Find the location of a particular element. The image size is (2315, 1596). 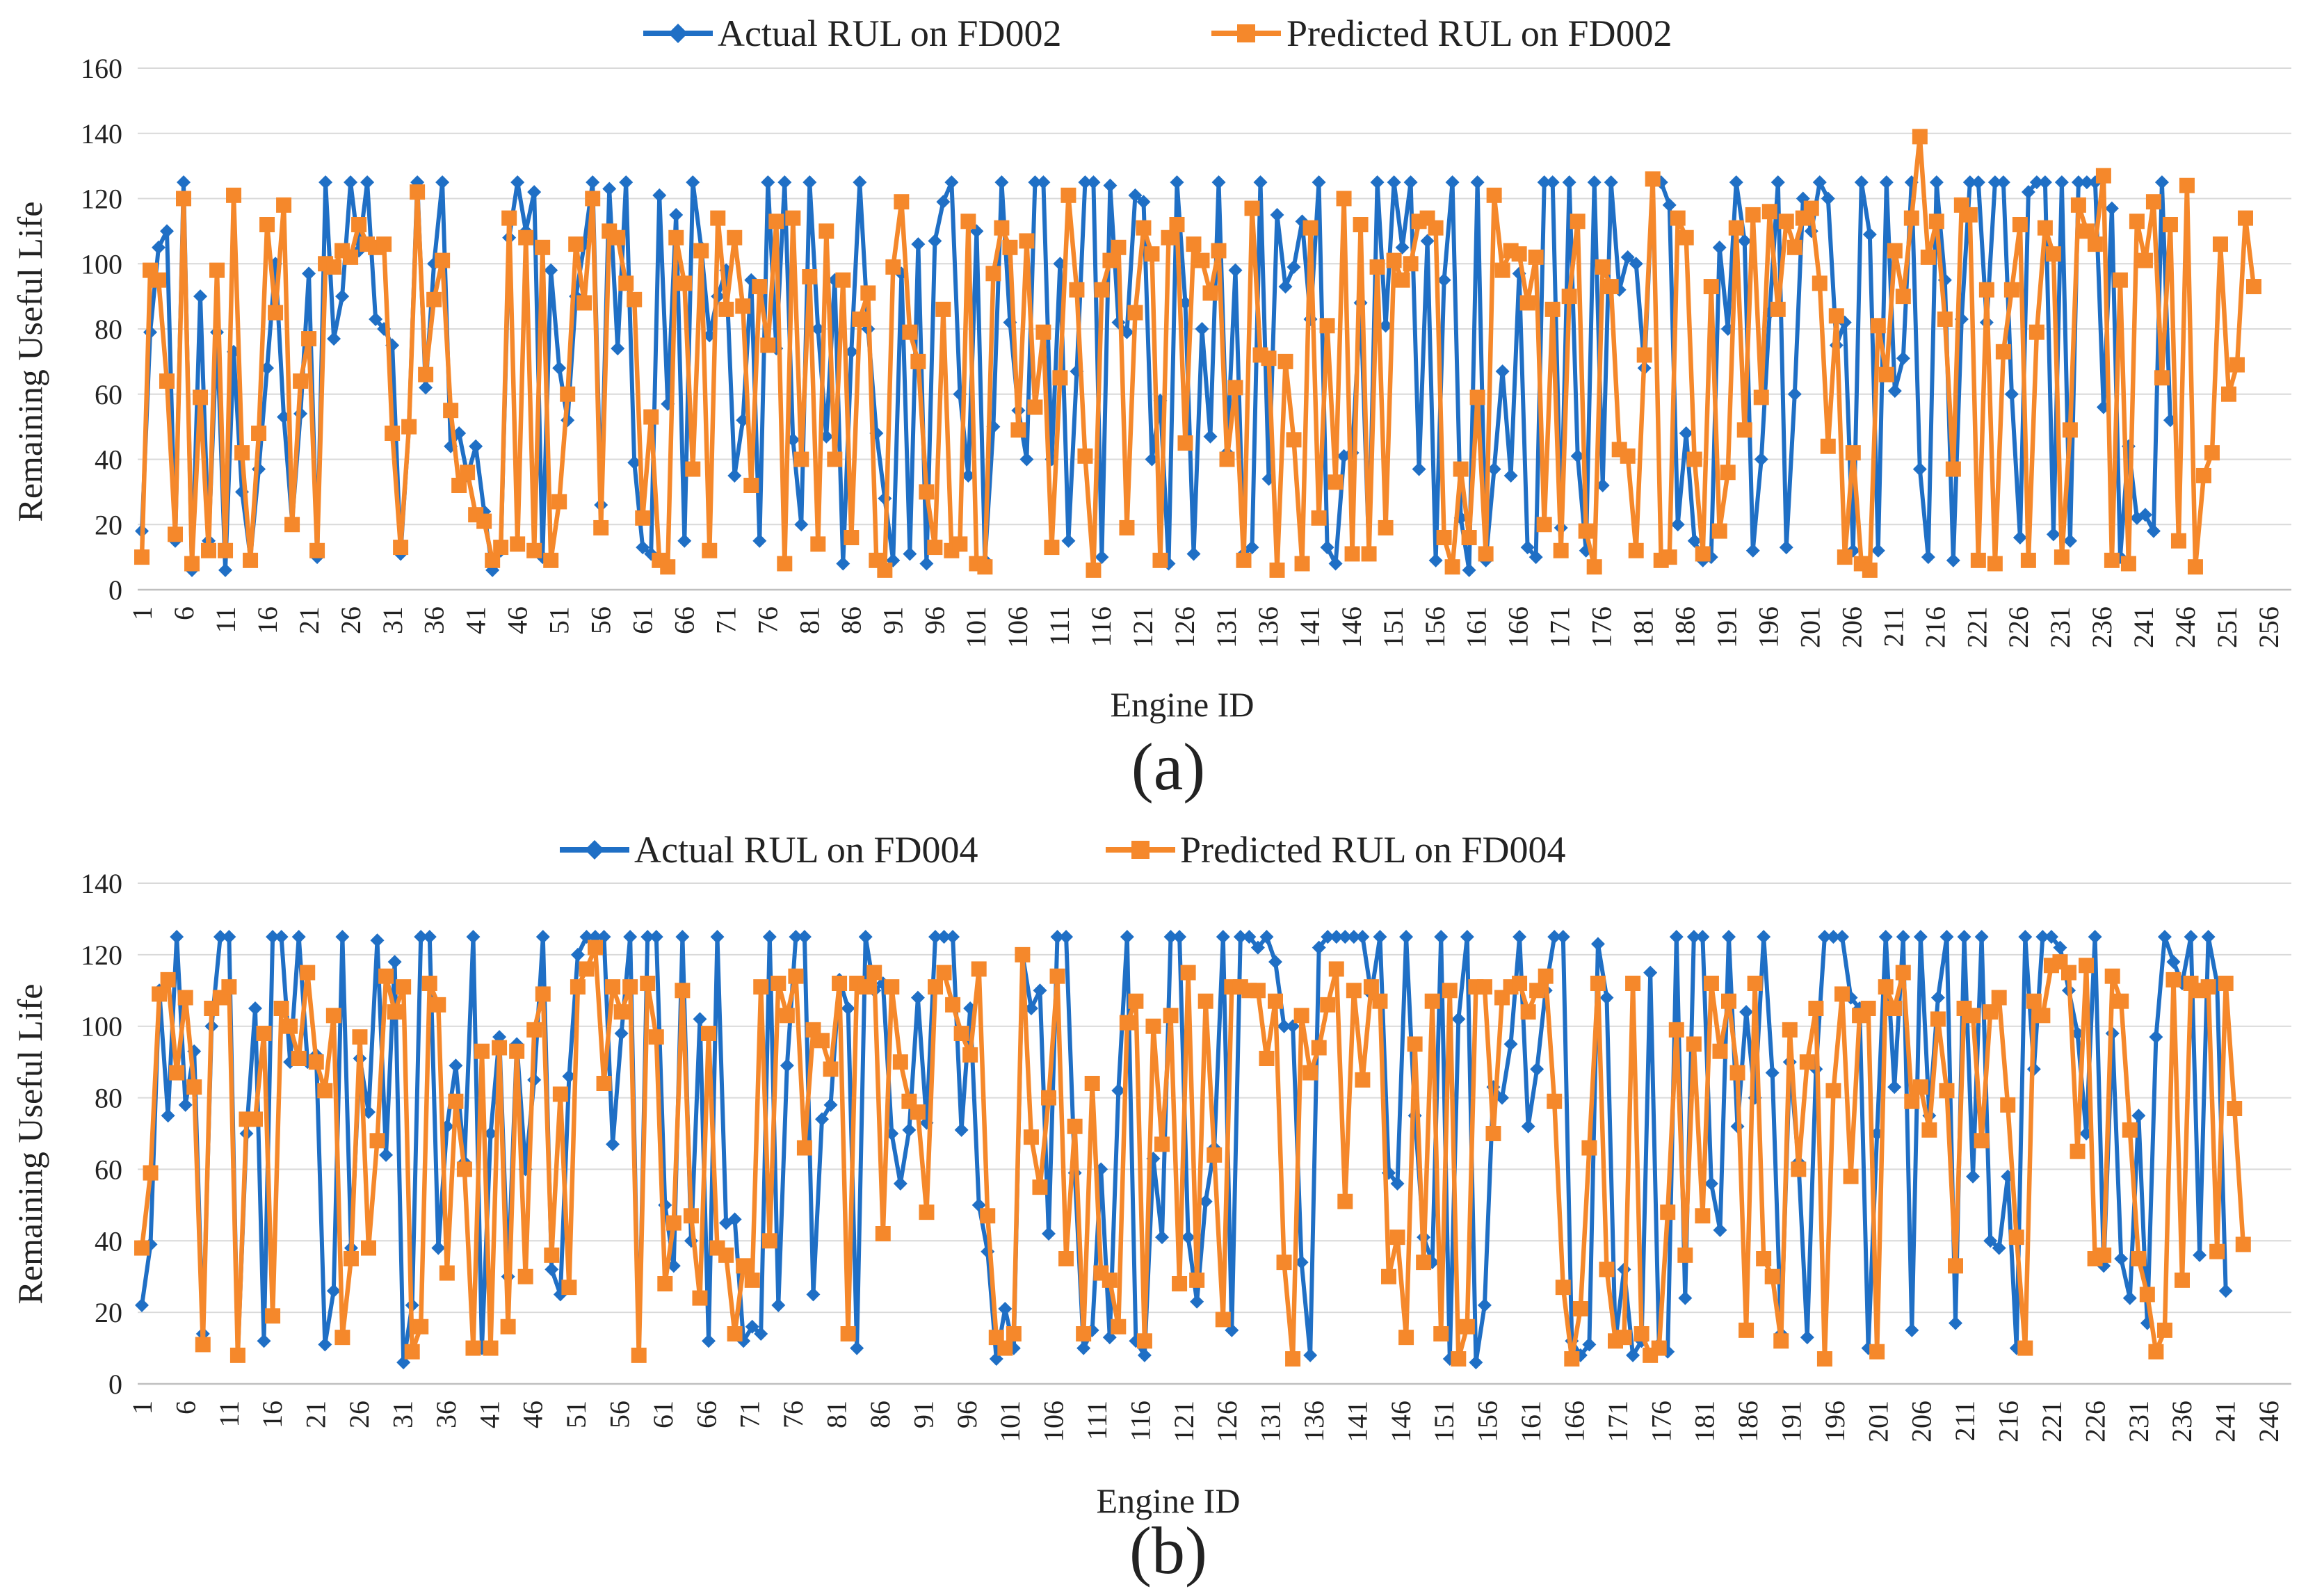

legend-marker-predicted-b is located at coordinates (1140, 850).